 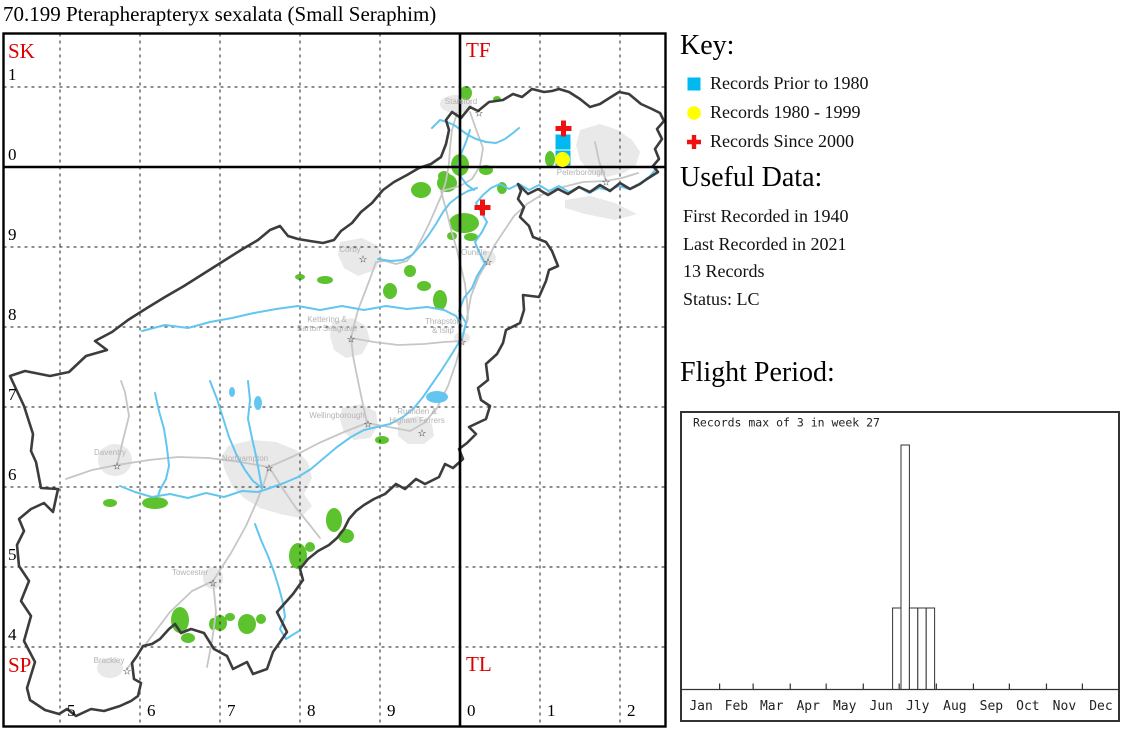 I want to click on town: ☆ Thrapston& Islip, so click(x=446, y=333).